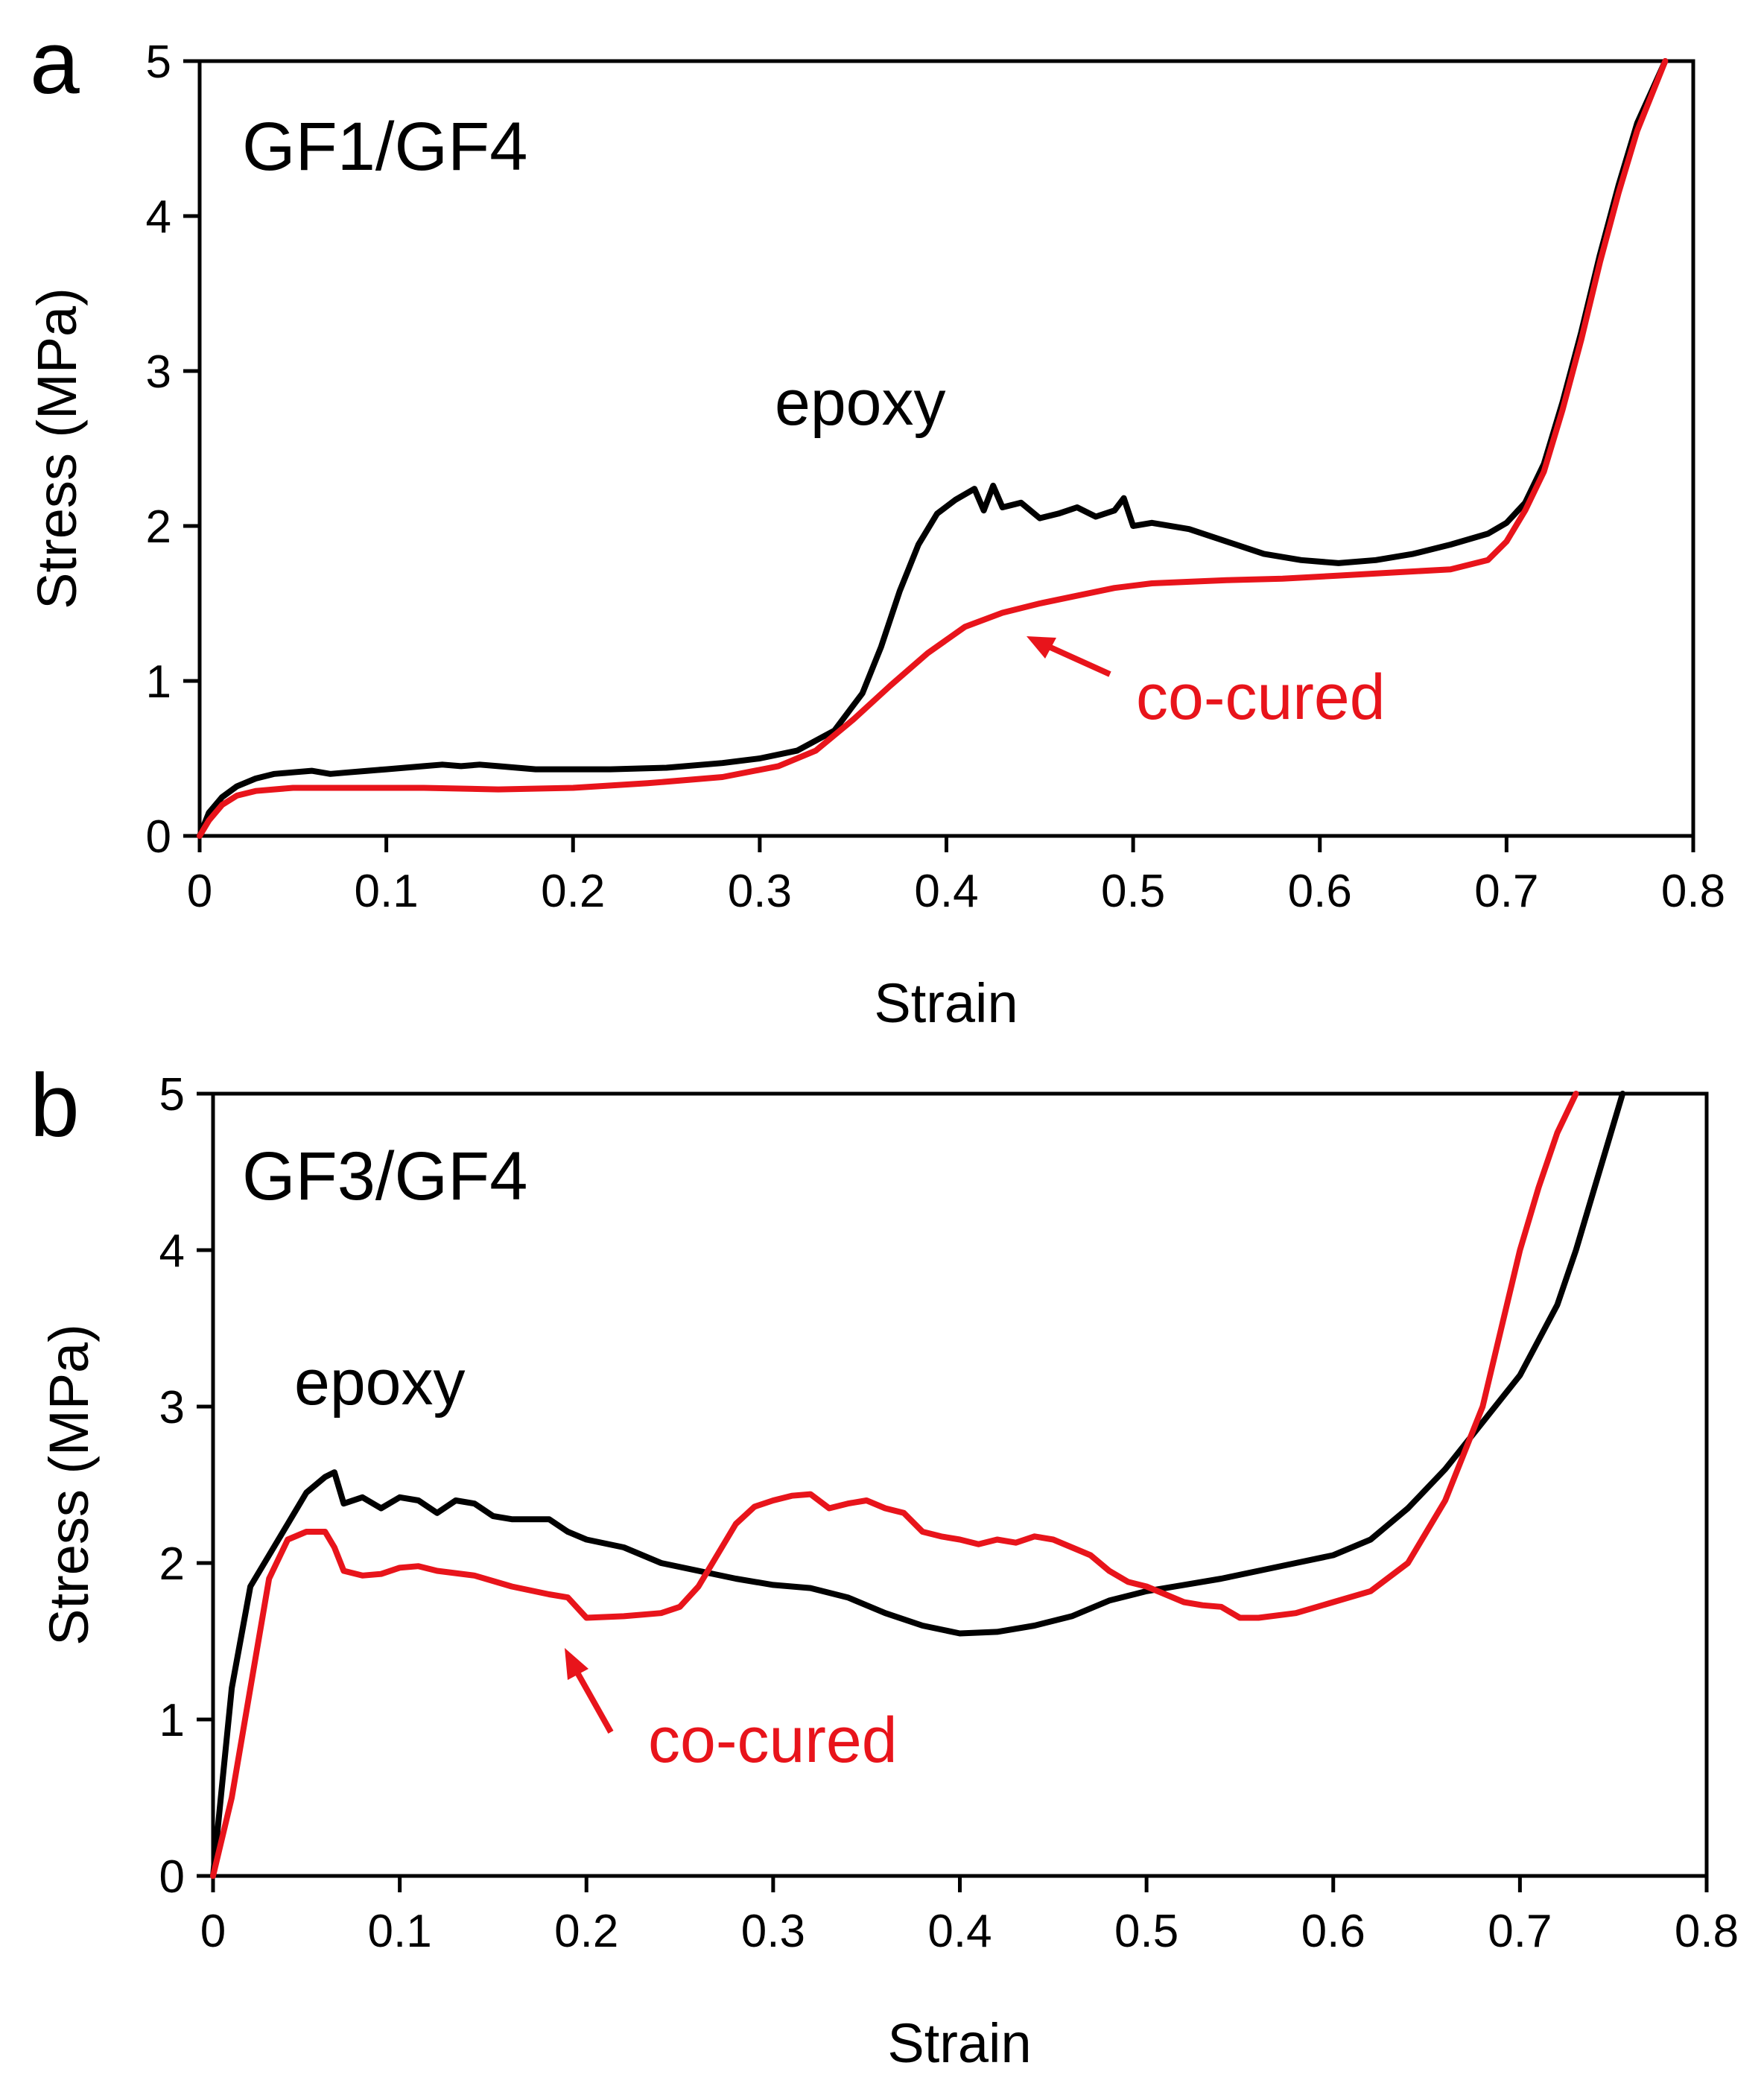 The height and width of the screenshot is (2089, 1764). I want to click on epoxy-label-a: epoxy, so click(860, 403).